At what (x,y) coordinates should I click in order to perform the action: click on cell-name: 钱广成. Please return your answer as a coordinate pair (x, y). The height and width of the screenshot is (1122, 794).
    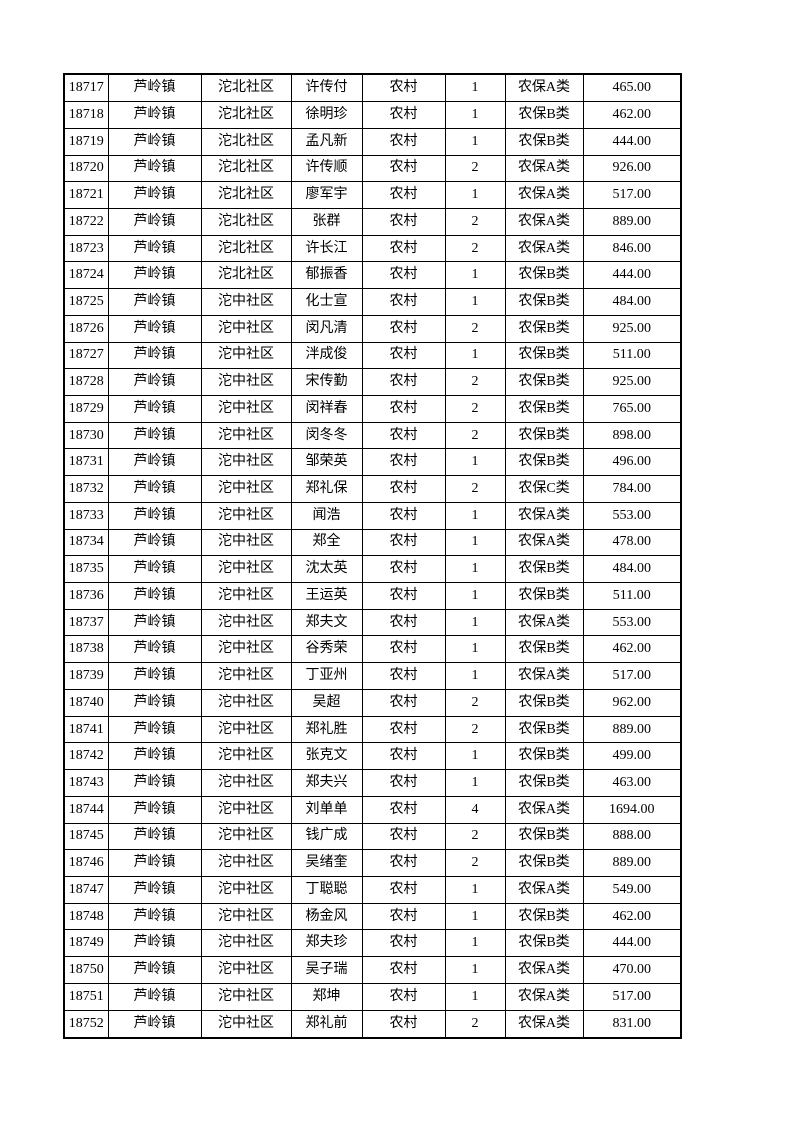
    Looking at the image, I should click on (326, 836).